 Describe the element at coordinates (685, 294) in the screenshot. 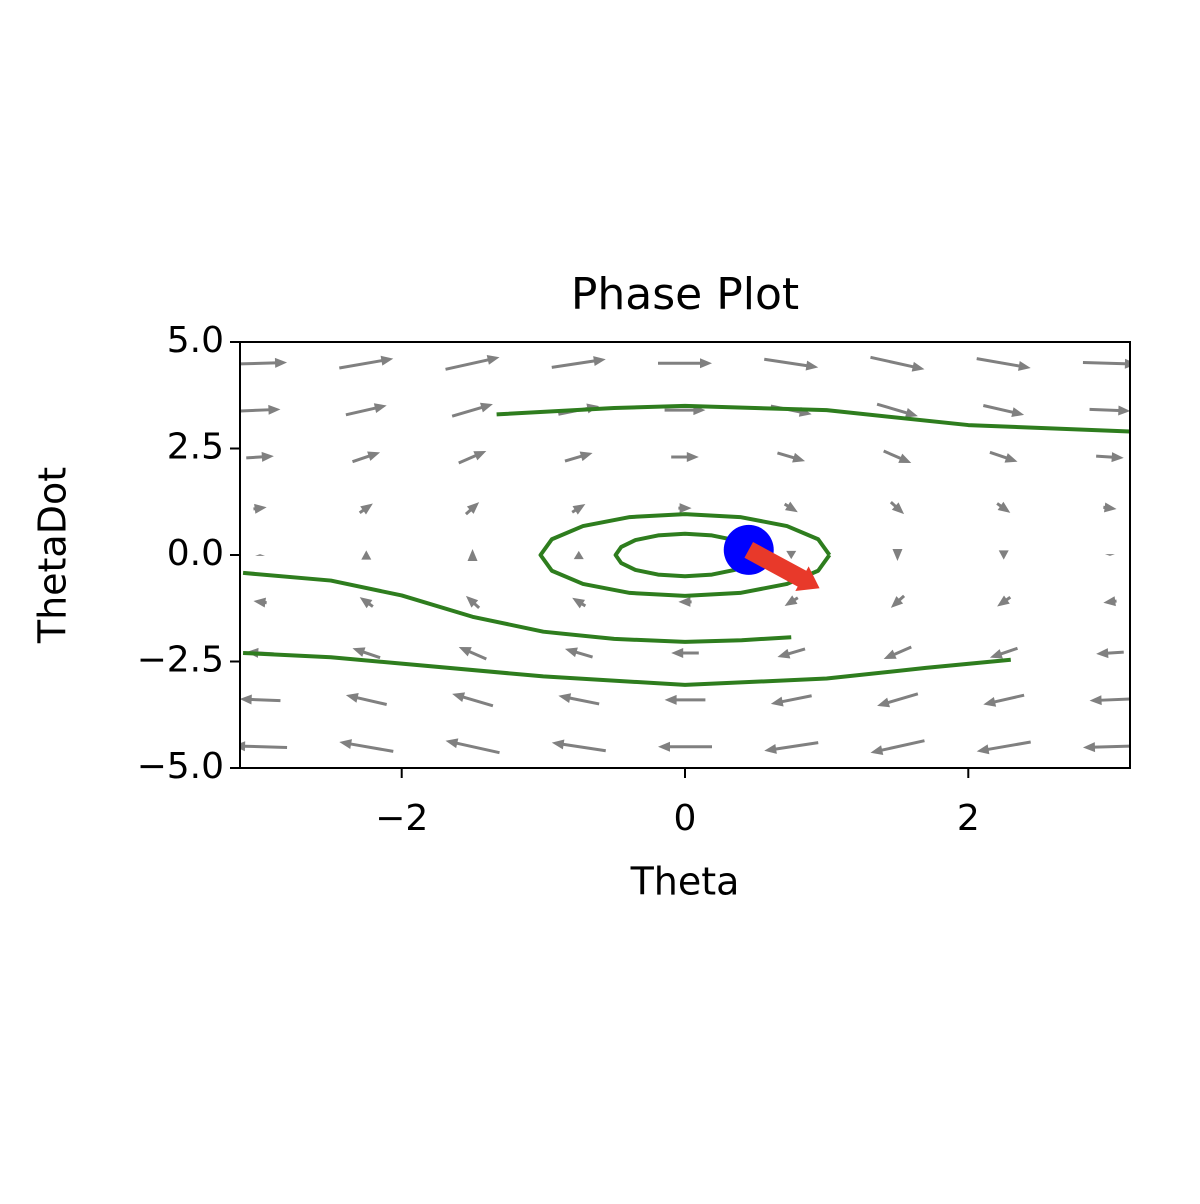

I see `chart-title: Phase Plot` at that location.